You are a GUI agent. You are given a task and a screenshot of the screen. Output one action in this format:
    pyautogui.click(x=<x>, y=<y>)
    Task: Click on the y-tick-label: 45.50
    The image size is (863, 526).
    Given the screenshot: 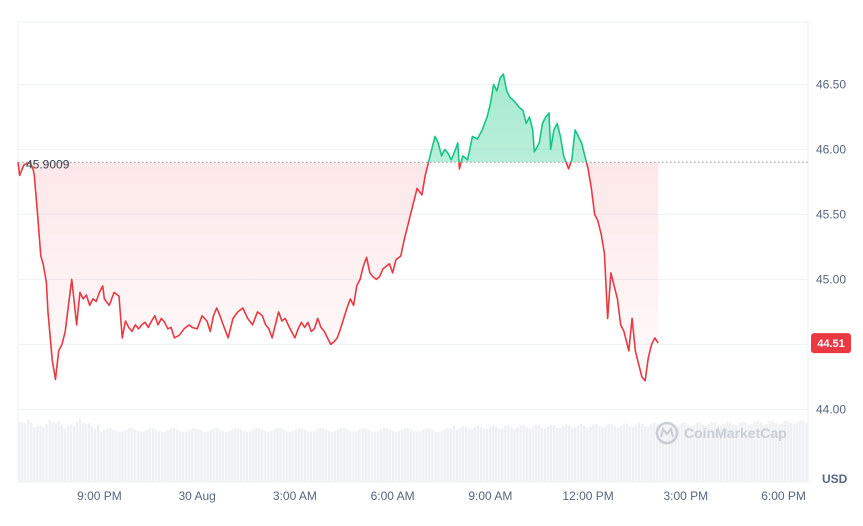 What is the action you would take?
    pyautogui.click(x=831, y=214)
    